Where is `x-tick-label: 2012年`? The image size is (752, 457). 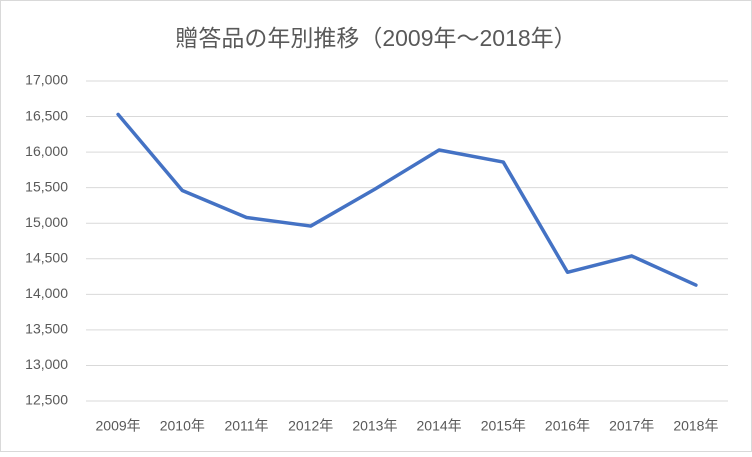
x-tick-label: 2012年 is located at coordinates (310, 426).